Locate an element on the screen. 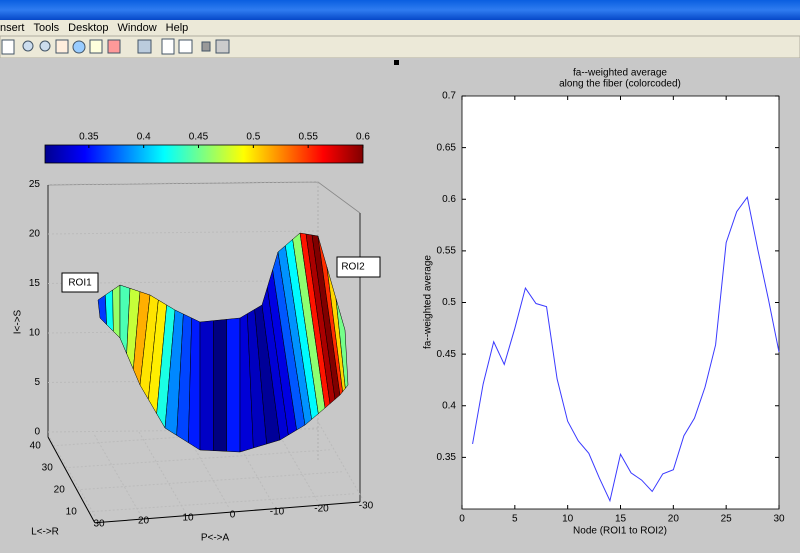 The image size is (800, 558). z-tick-label: 25 is located at coordinates (35, 184).